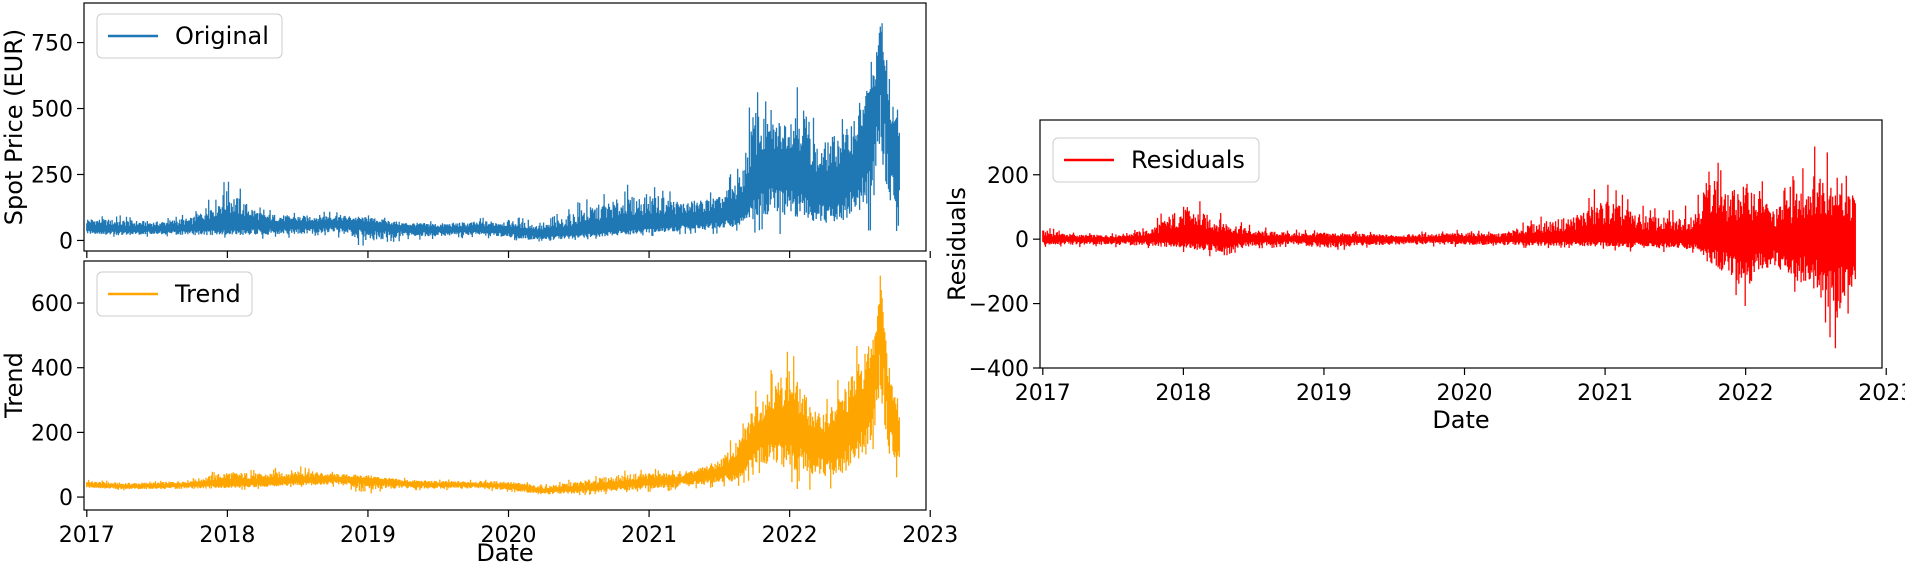 The width and height of the screenshot is (1905, 566). What do you see at coordinates (1188, 160) in the screenshot?
I see `legend-label: Residuals` at bounding box center [1188, 160].